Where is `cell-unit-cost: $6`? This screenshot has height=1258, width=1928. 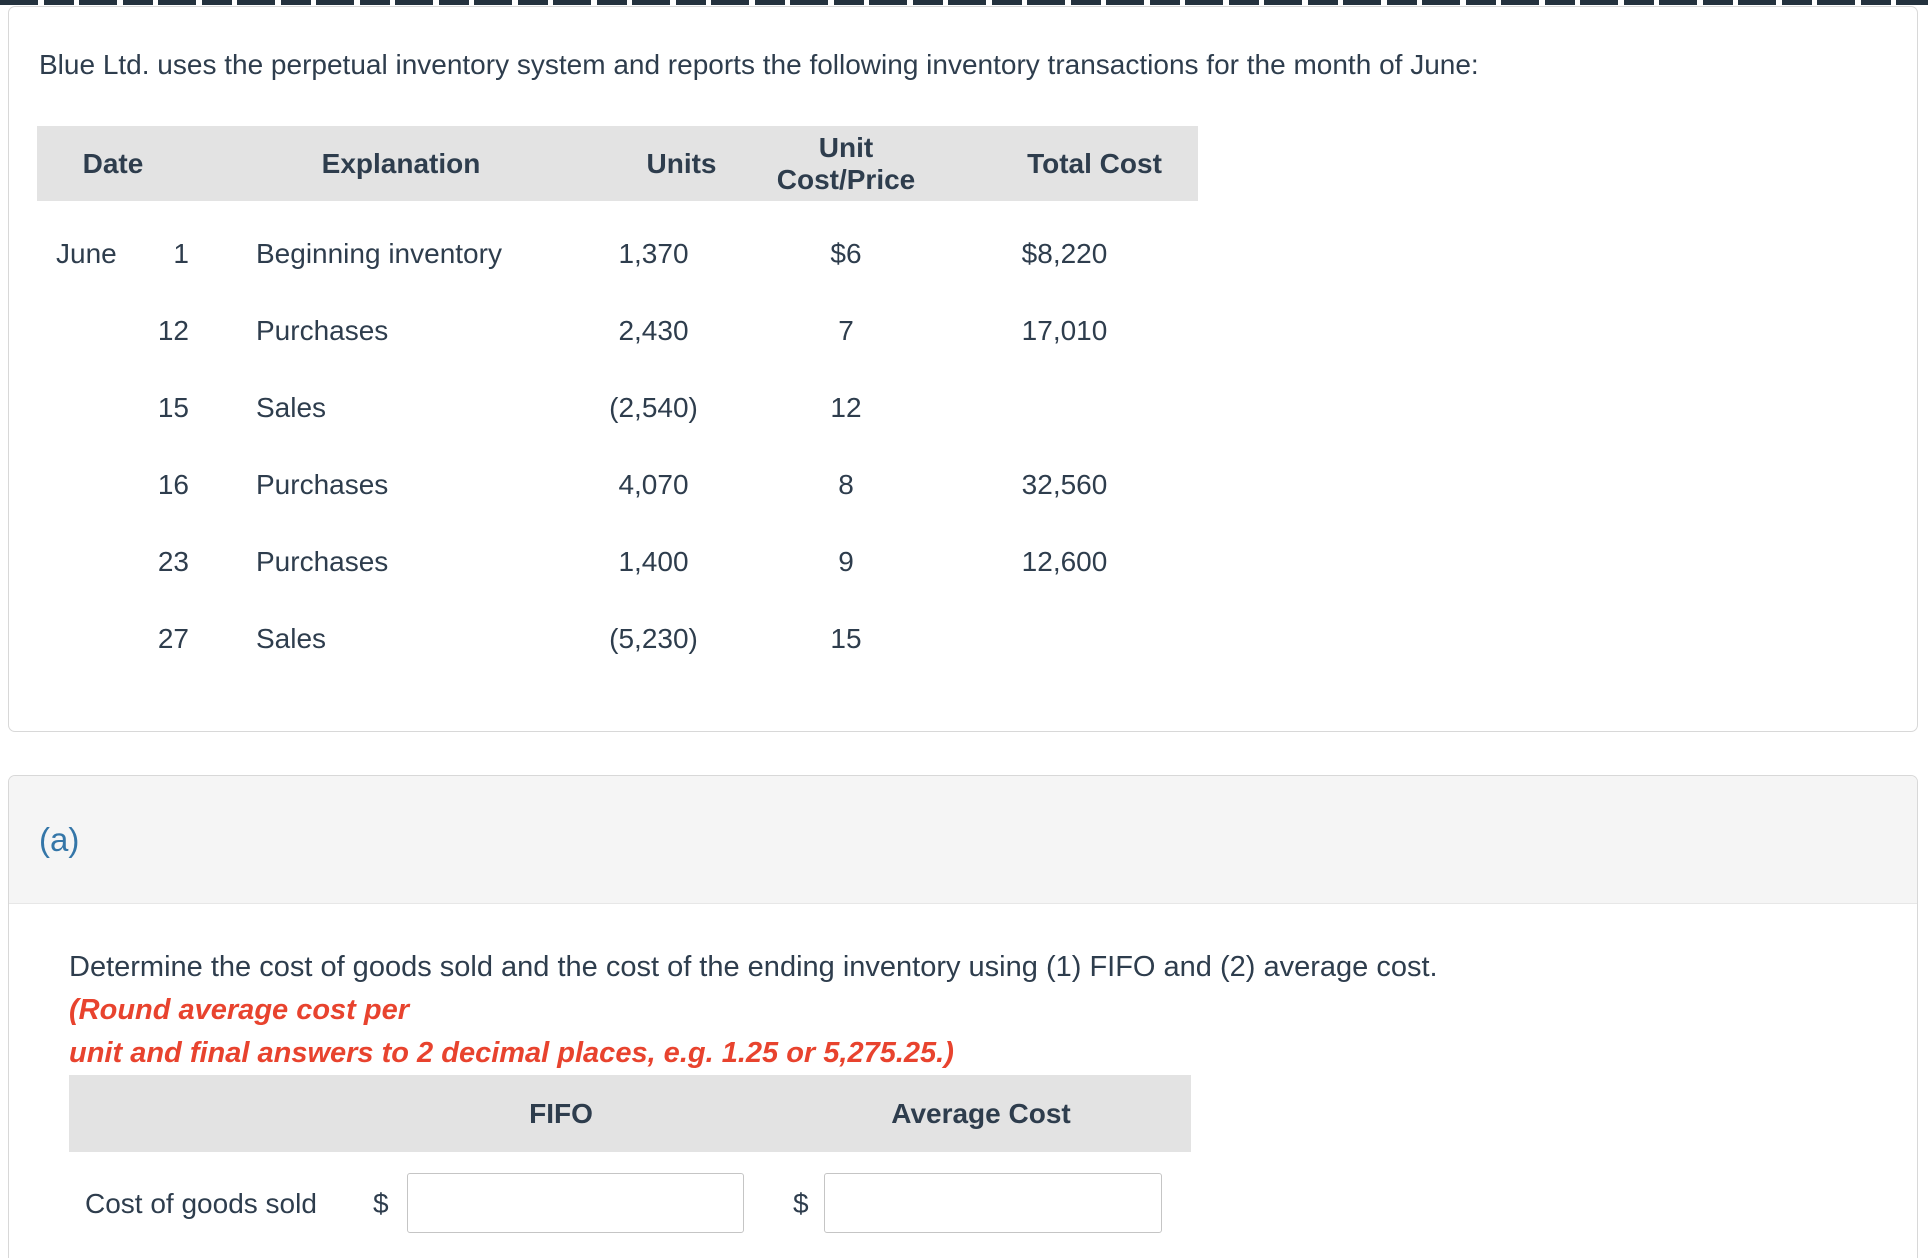 cell-unit-cost: $6 is located at coordinates (846, 253).